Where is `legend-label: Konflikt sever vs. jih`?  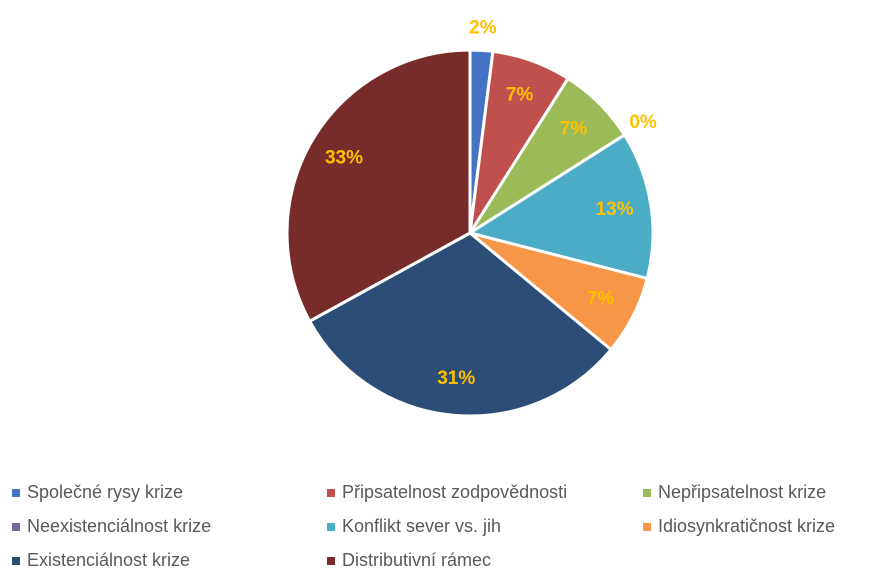 legend-label: Konflikt sever vs. jih is located at coordinates (421, 526).